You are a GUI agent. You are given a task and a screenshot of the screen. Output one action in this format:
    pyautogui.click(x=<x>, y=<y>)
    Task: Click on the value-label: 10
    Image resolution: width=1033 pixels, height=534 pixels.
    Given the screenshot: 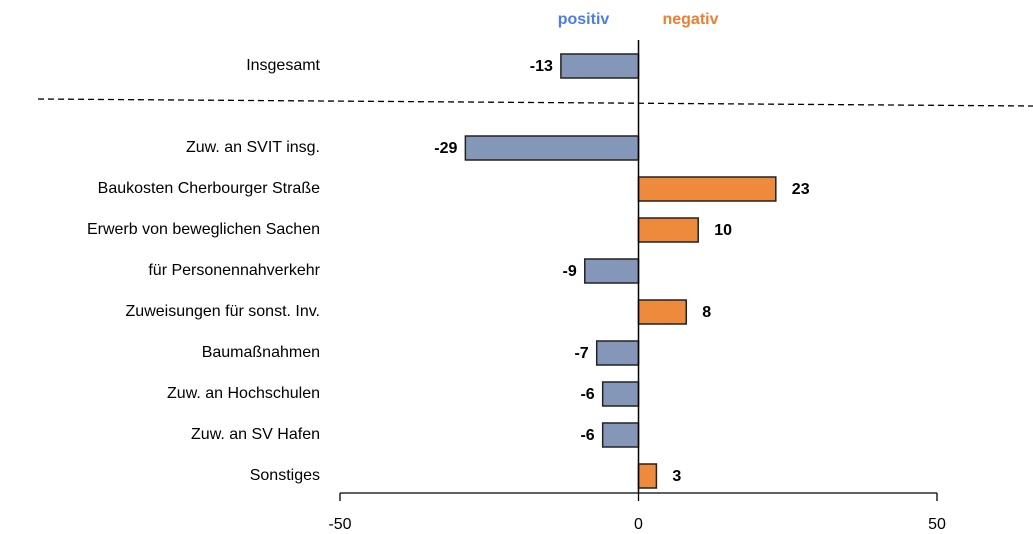 What is the action you would take?
    pyautogui.click(x=723, y=230)
    